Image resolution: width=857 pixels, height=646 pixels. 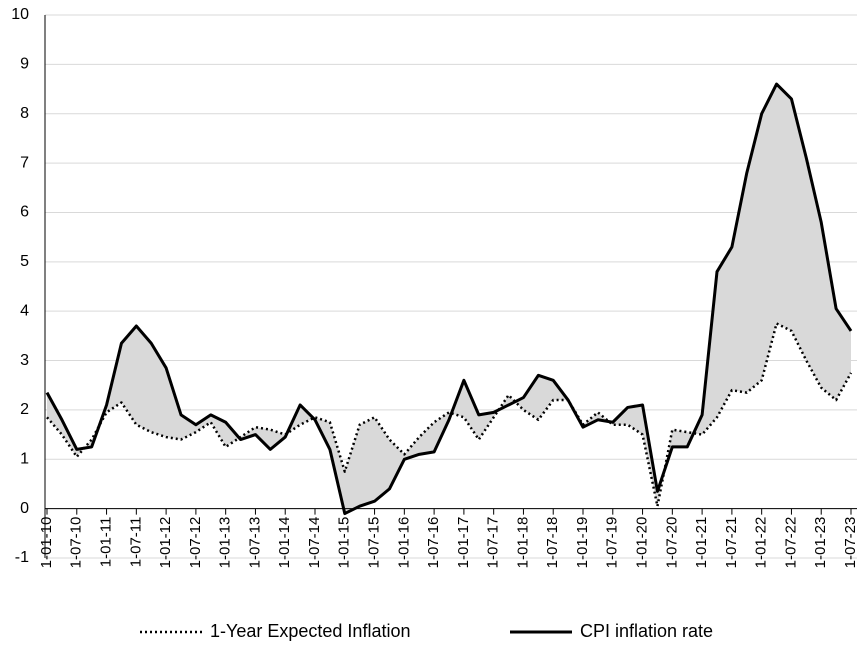 What do you see at coordinates (646, 631) in the screenshot?
I see `legend-label: CPI inflation rate` at bounding box center [646, 631].